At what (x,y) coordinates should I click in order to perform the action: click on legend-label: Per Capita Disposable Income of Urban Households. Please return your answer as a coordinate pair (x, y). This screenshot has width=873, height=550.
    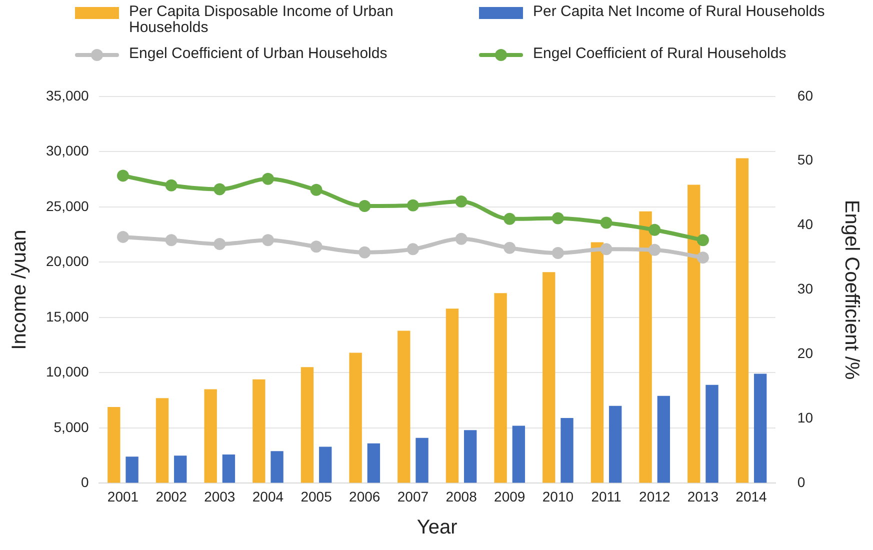
    Looking at the image, I should click on (261, 19).